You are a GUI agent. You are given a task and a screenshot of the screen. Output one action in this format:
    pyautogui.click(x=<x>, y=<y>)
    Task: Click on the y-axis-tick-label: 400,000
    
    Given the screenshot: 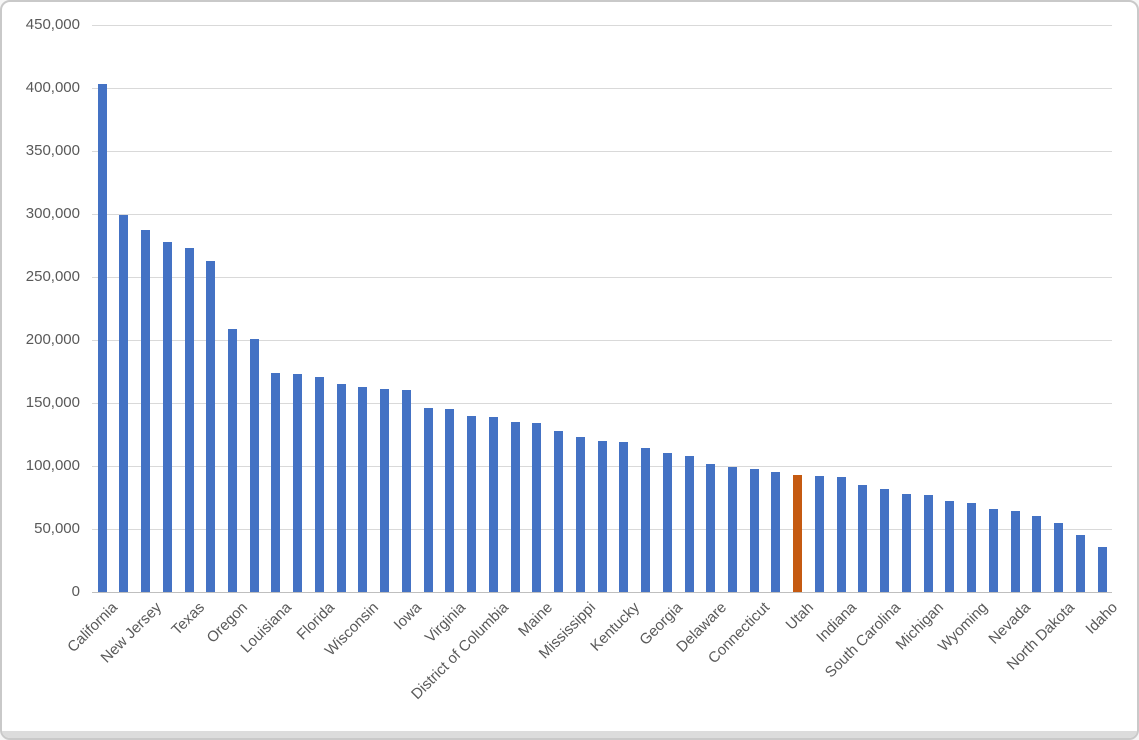 What is the action you would take?
    pyautogui.click(x=52, y=87)
    